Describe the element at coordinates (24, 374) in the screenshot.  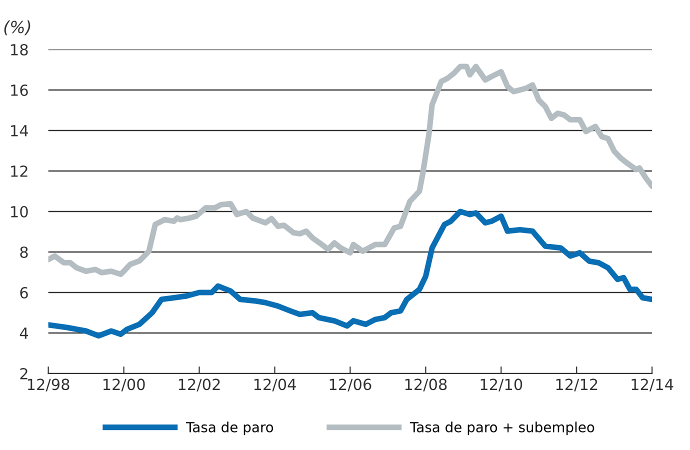
I see `y-tick-label: 2` at that location.